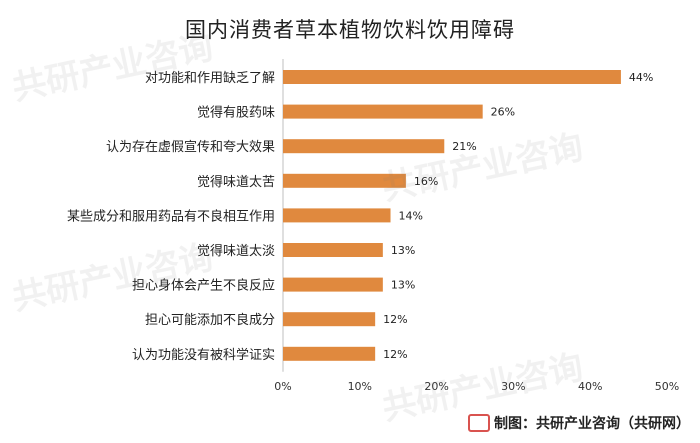 This screenshot has height=443, width=700. What do you see at coordinates (171, 216) in the screenshot?
I see `category-label: 某些成分和服用药品有不良相互作用` at bounding box center [171, 216].